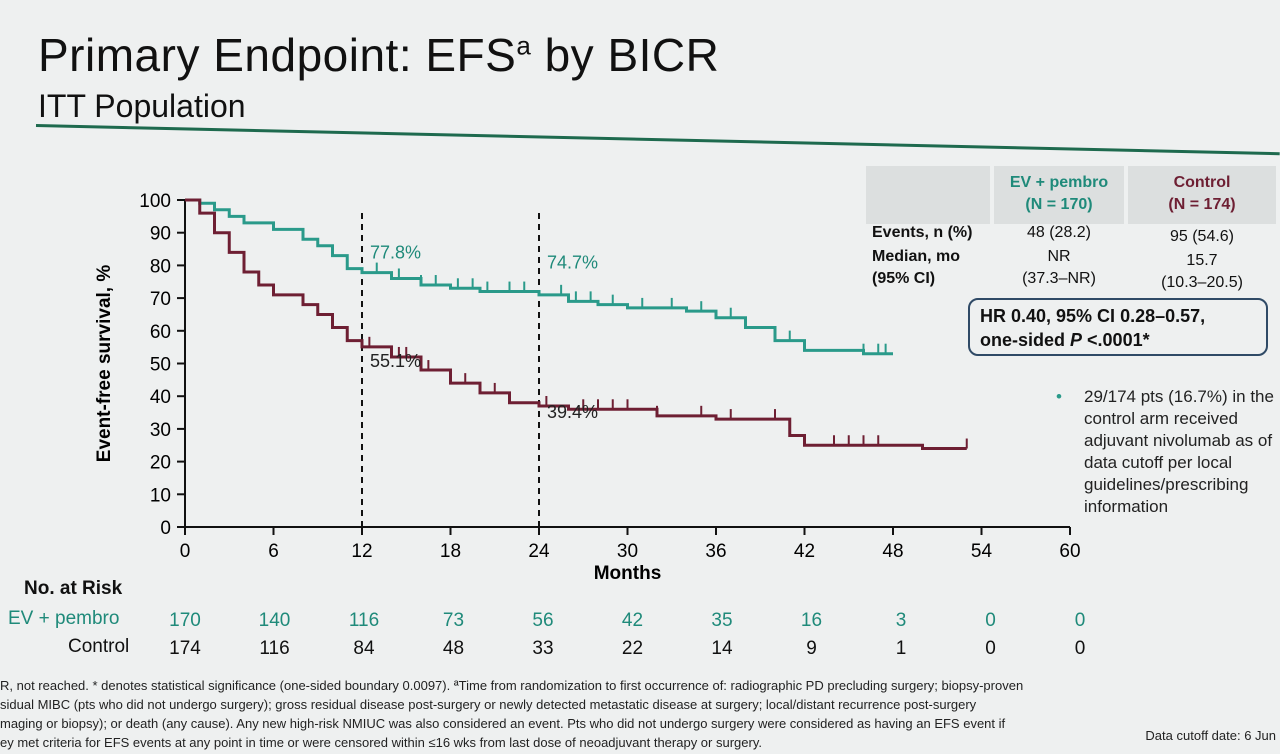 The image size is (1280, 754). What do you see at coordinates (273, 551) in the screenshot?
I see `x-tick-label: 6` at bounding box center [273, 551].